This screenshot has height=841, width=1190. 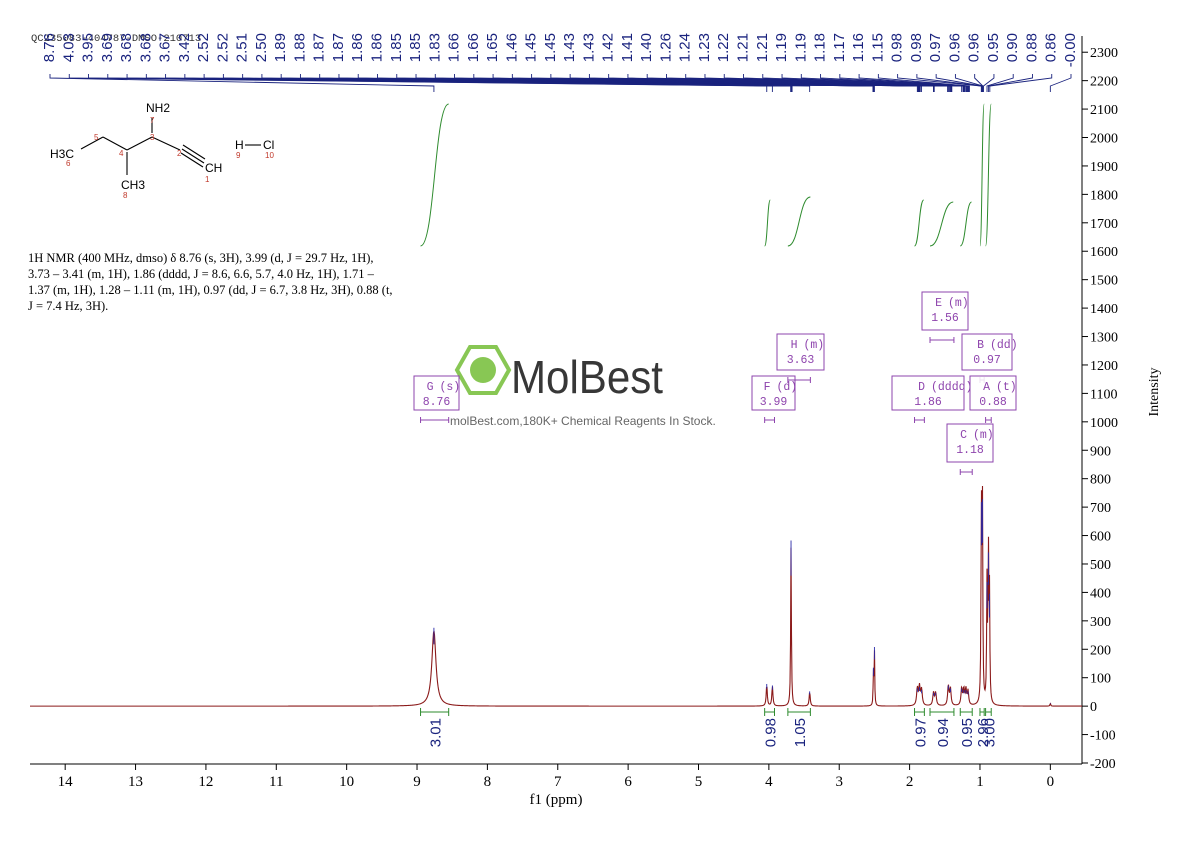 What do you see at coordinates (170, 146) in the screenshot?
I see `bond-lines` at bounding box center [170, 146].